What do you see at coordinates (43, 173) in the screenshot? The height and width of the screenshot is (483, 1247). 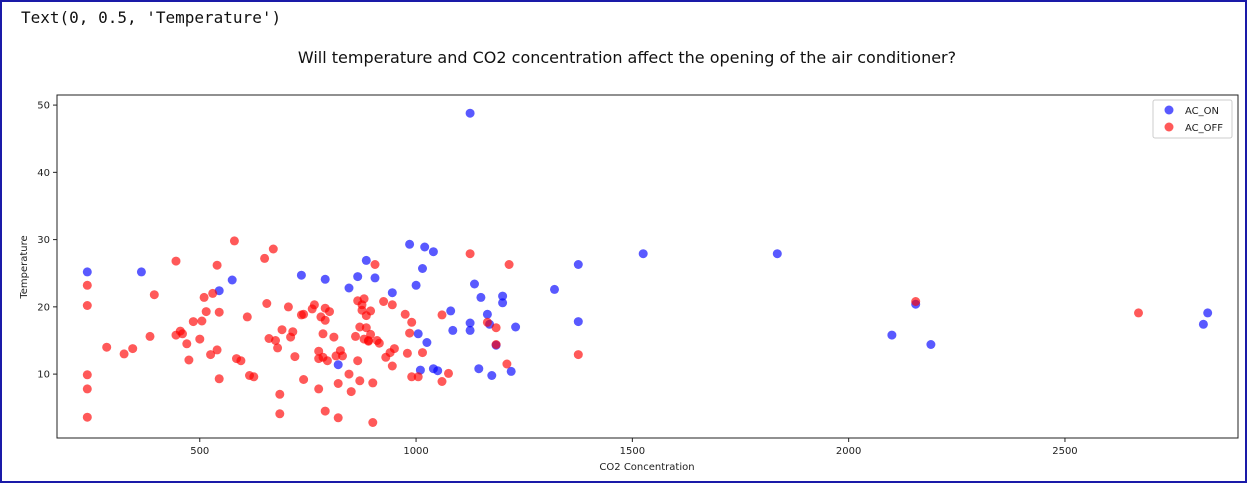 I see `y-tick-label: 40` at bounding box center [43, 173].